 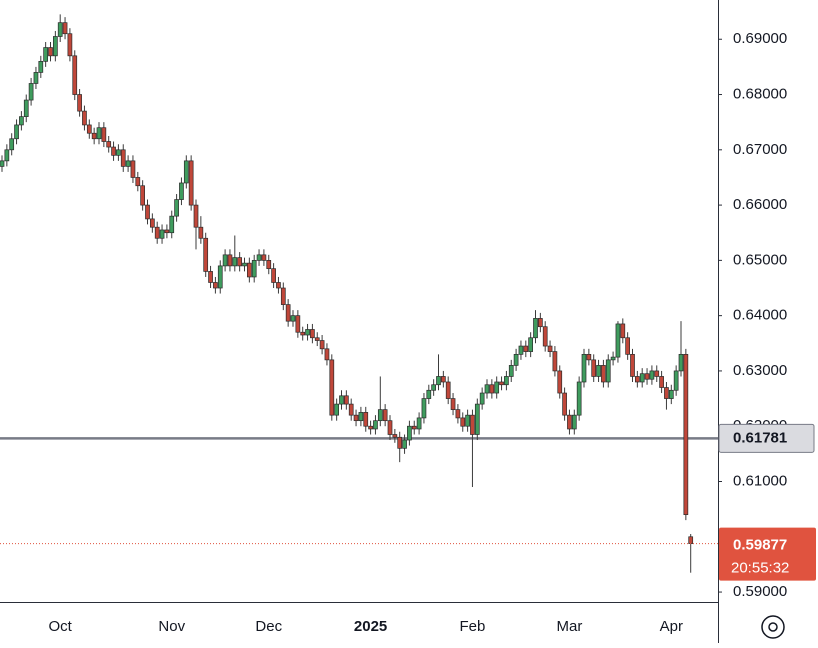 I want to click on last-price-badge, so click(x=767, y=554).